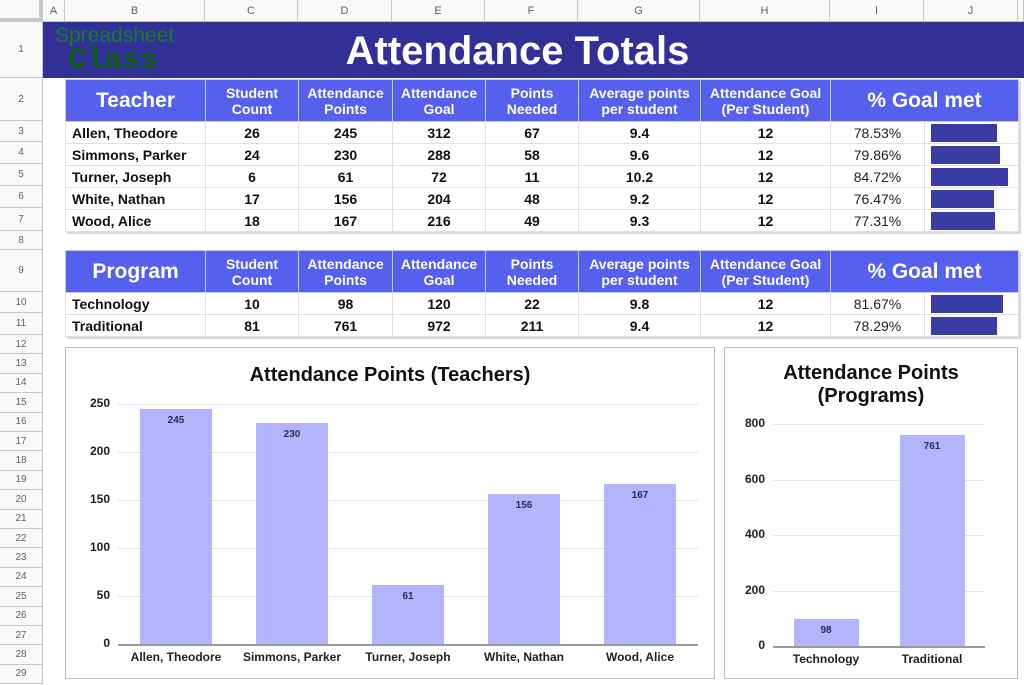  What do you see at coordinates (640, 563) in the screenshot?
I see `bar: 167` at bounding box center [640, 563].